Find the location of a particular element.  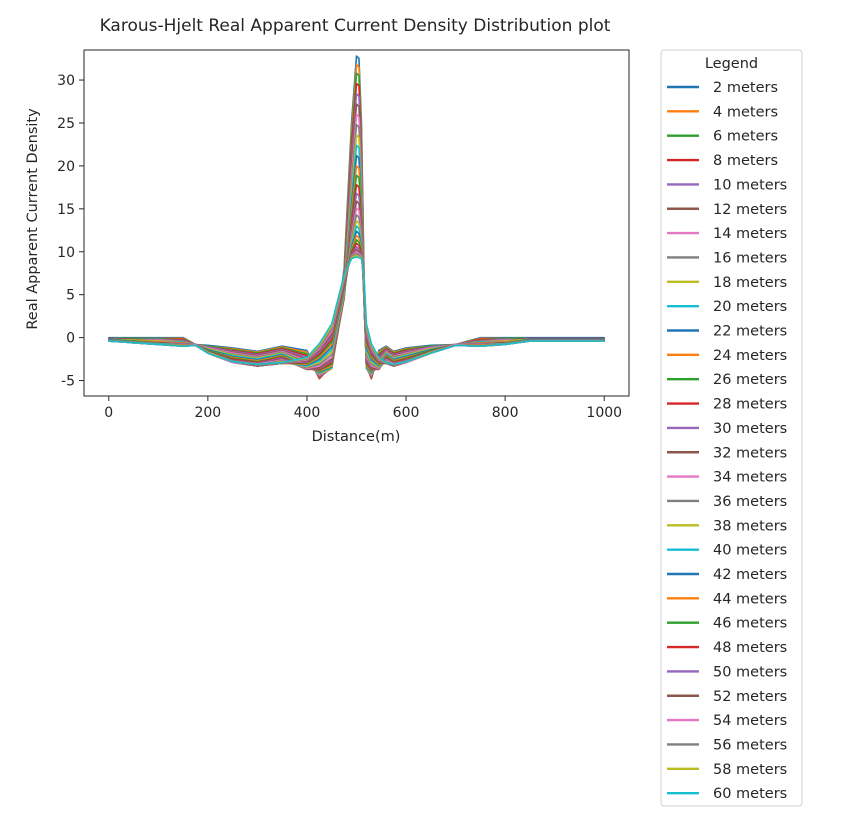

y-tick-label: 15 is located at coordinates (66, 210).